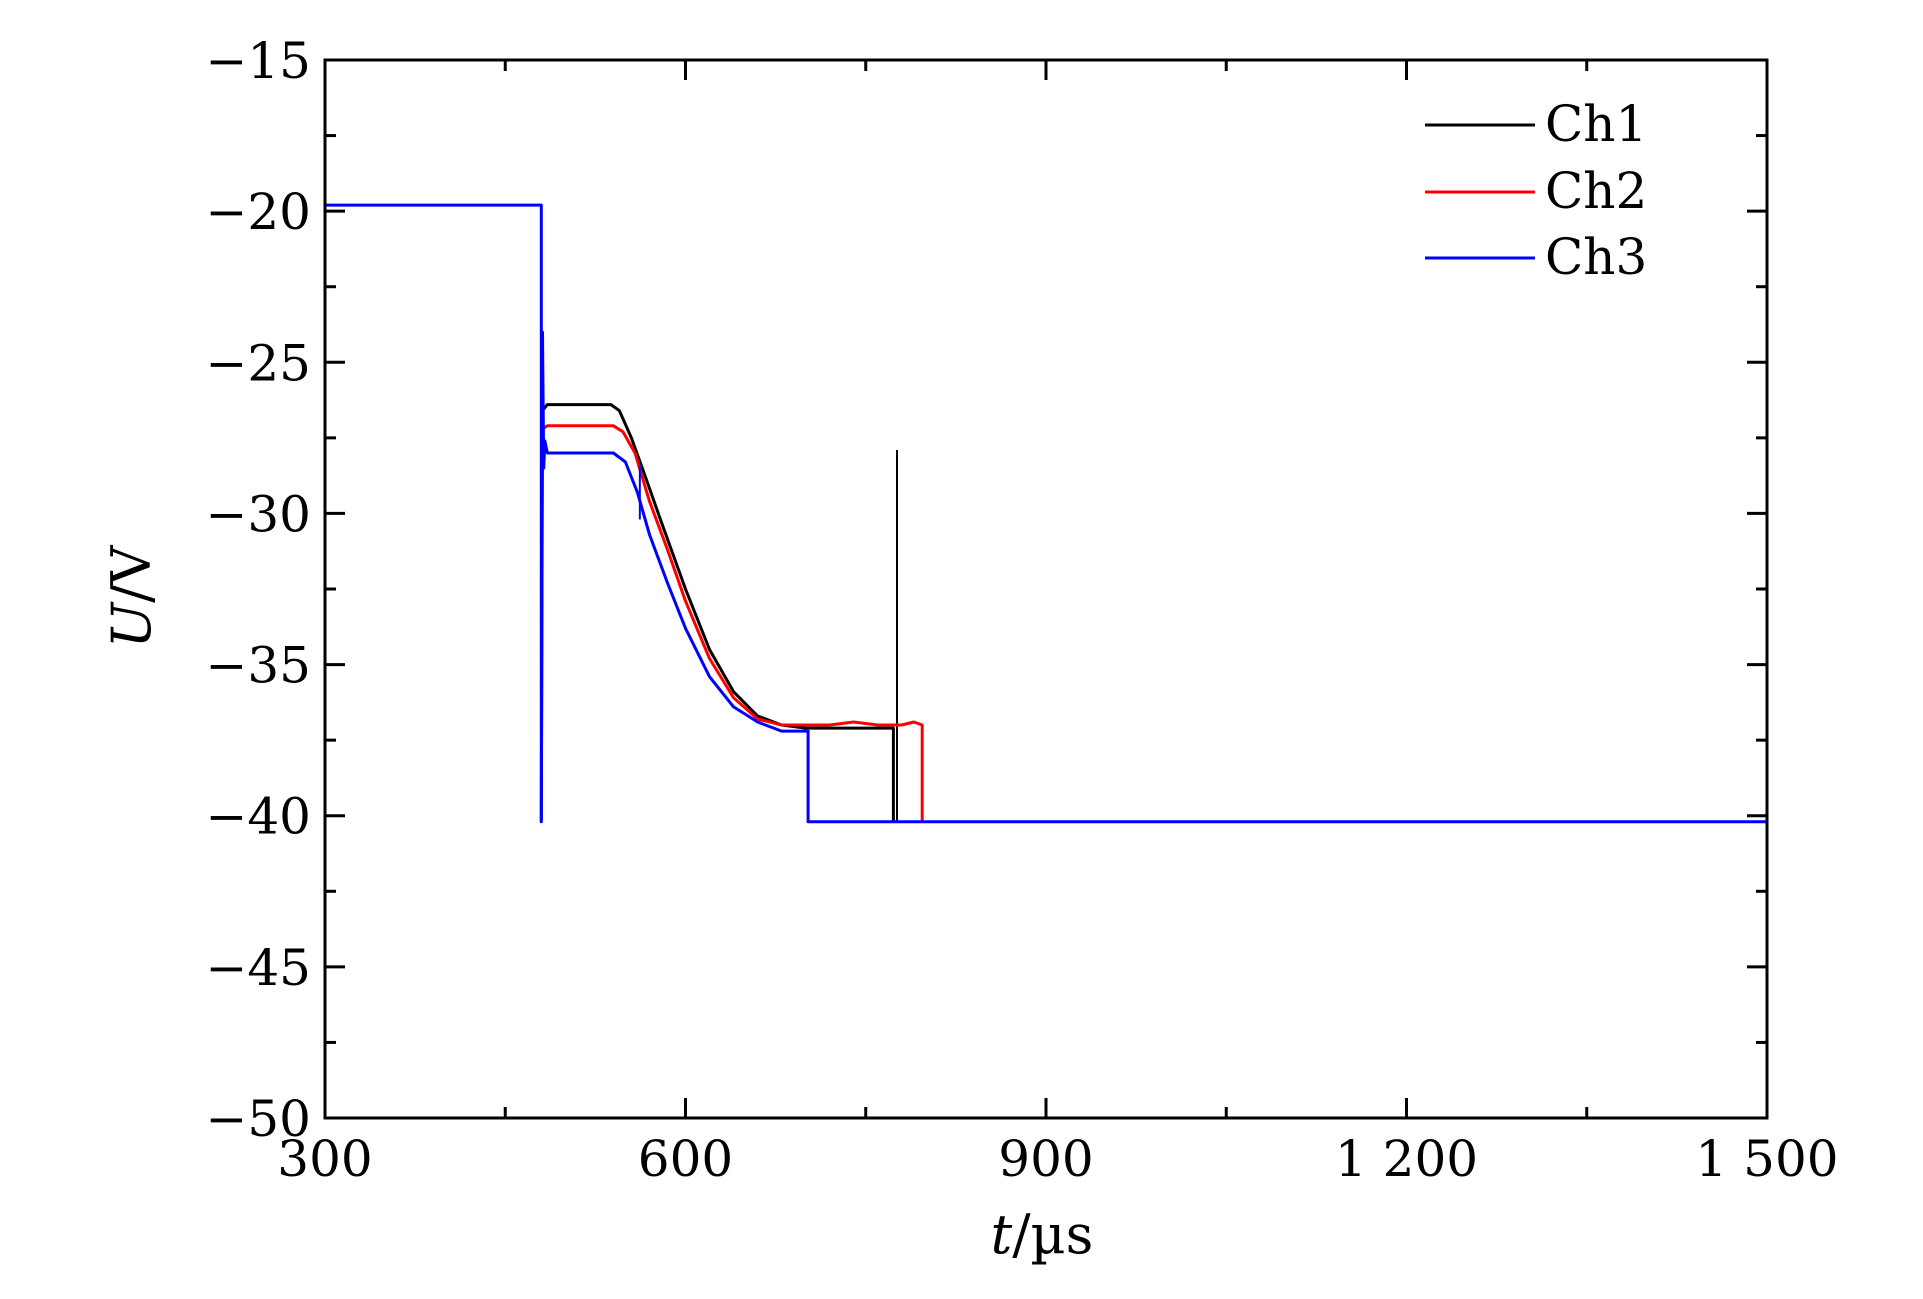  What do you see at coordinates (258, 817) in the screenshot?
I see `y-tick-label: −40` at bounding box center [258, 817].